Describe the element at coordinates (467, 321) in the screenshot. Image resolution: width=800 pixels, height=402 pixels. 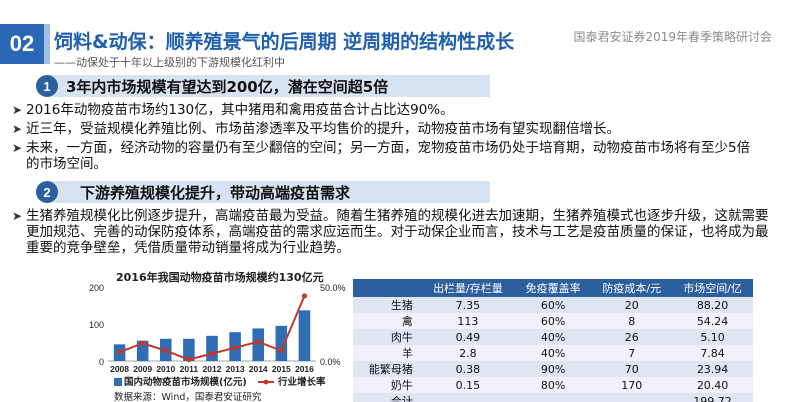
I see `table-cell: 113` at that location.